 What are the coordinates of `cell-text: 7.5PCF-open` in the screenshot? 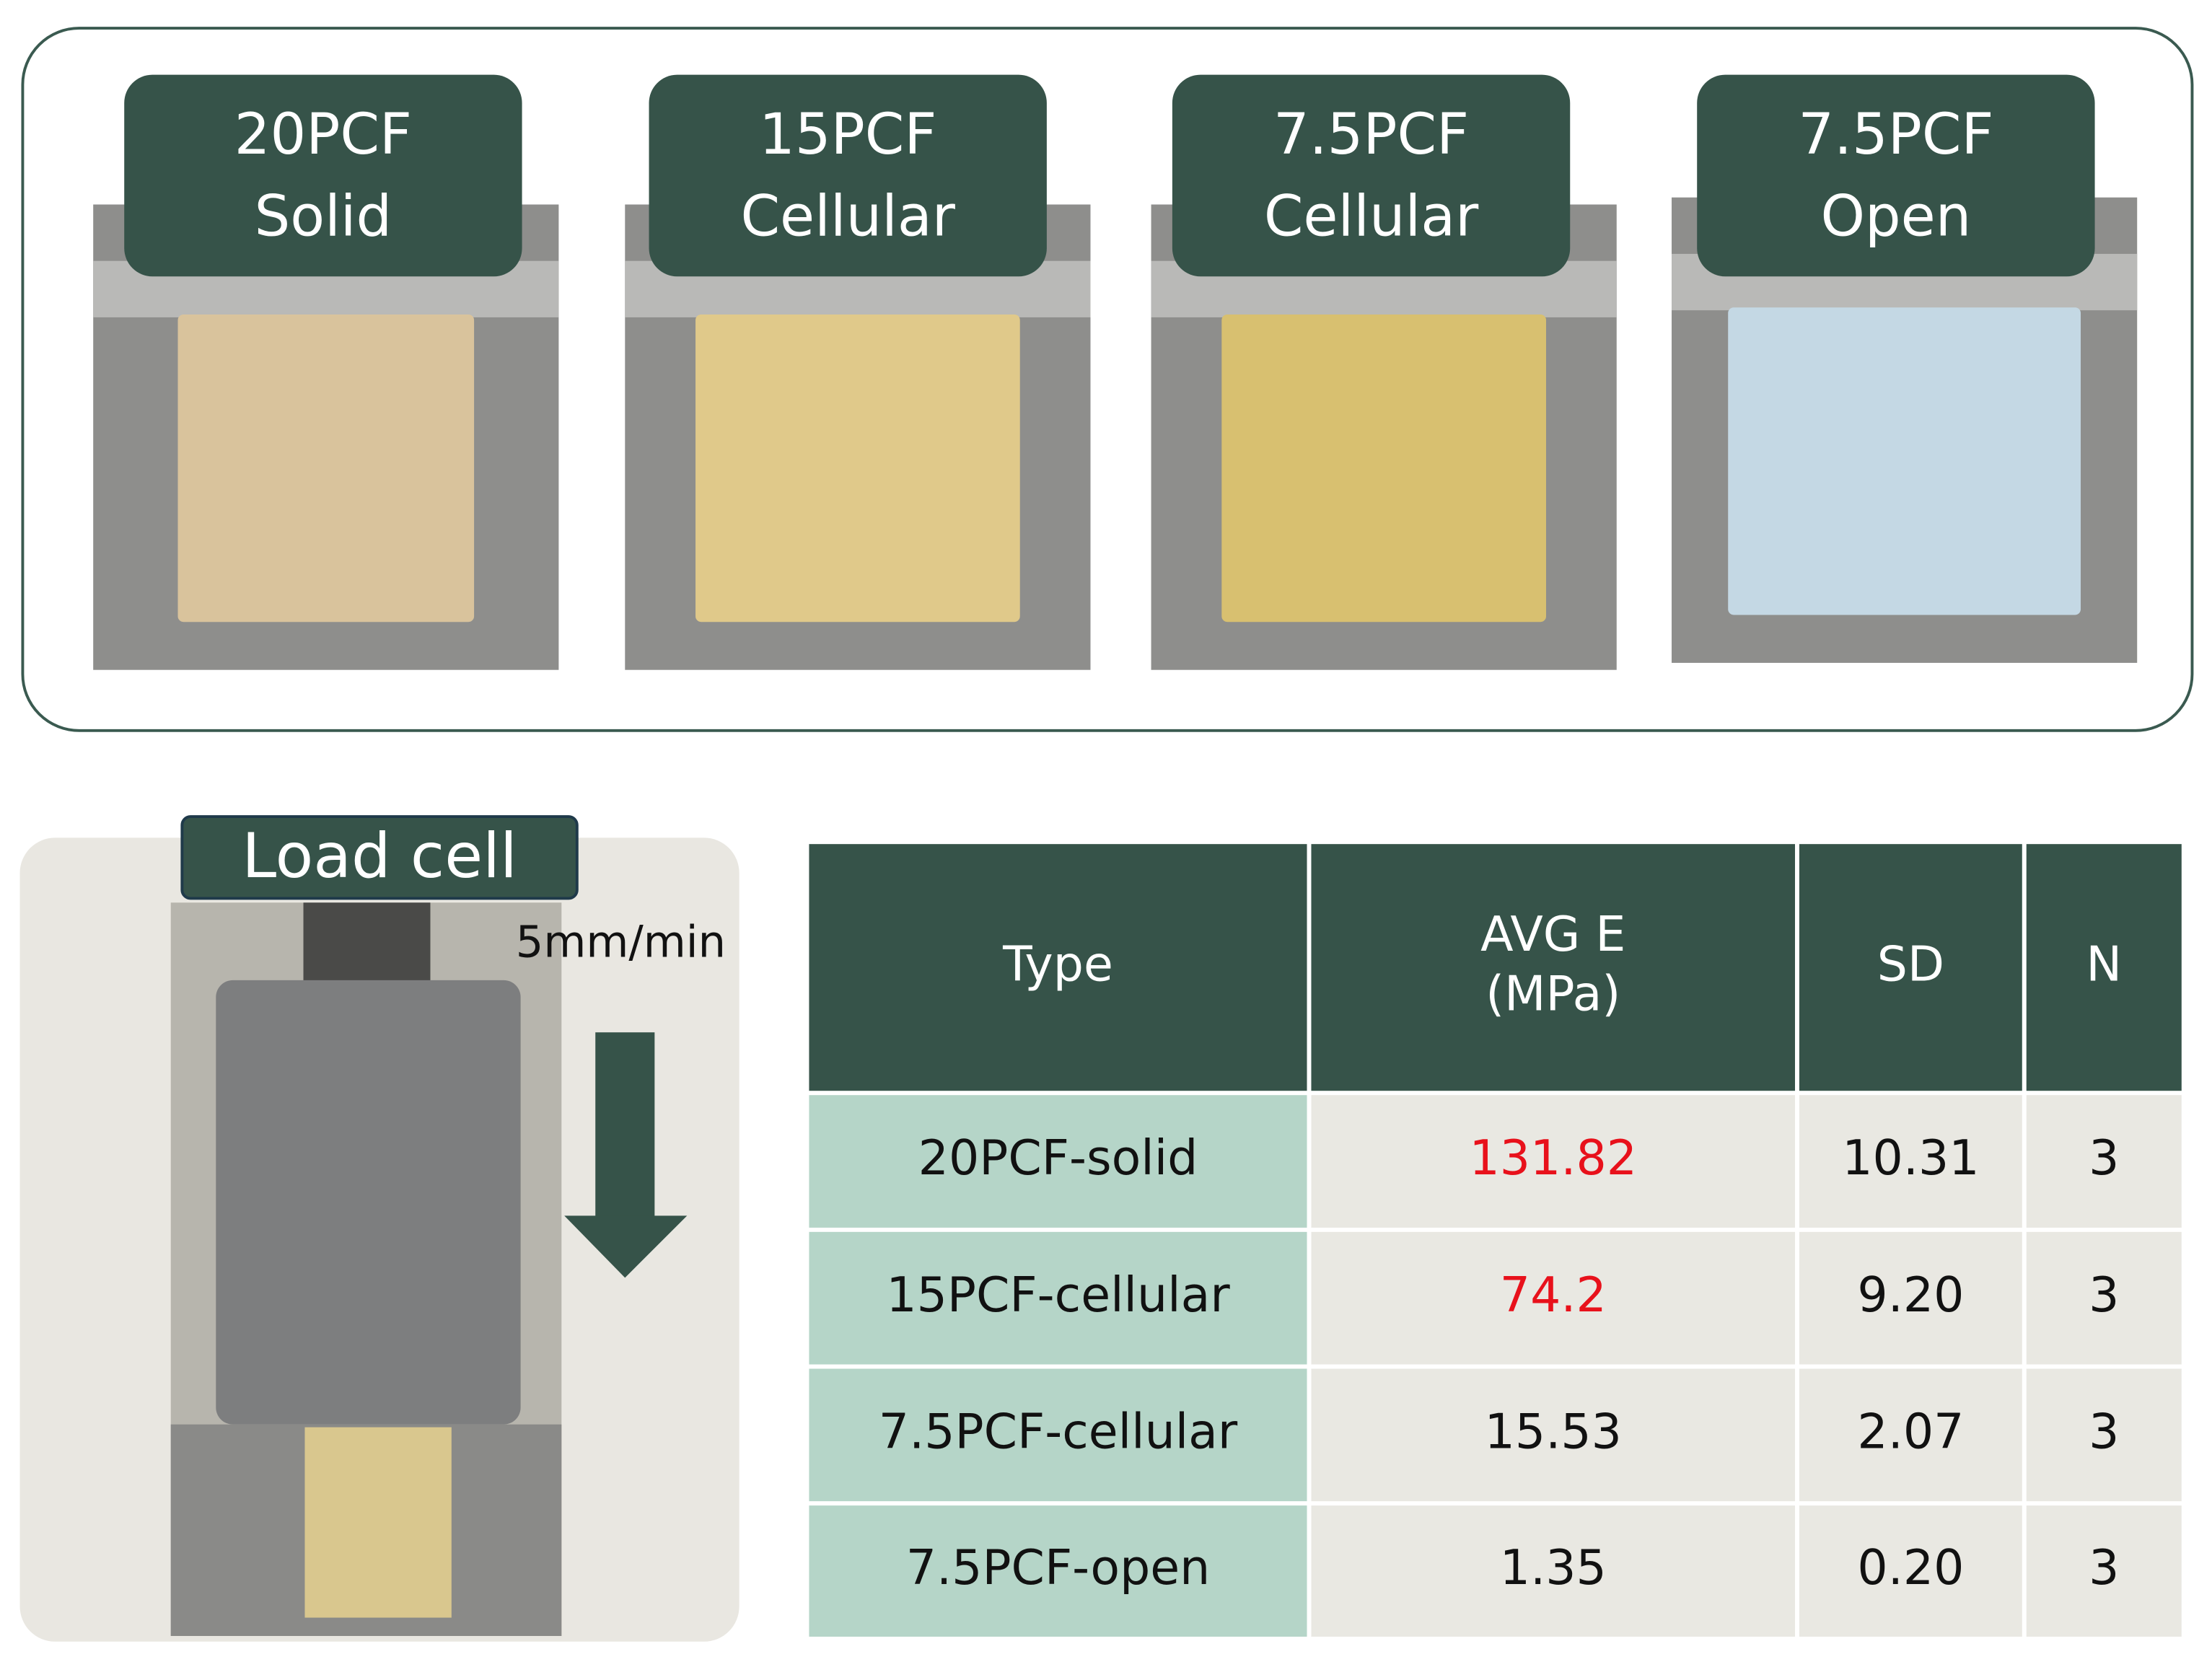 It's located at (1058, 1567).